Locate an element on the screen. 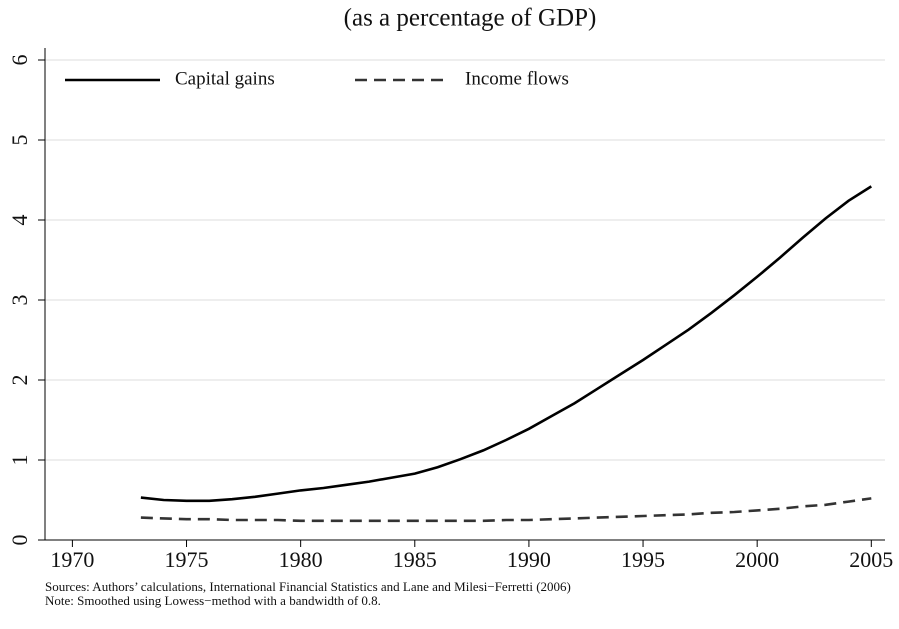 This screenshot has height=629, width=899. x-tick-label: 1995 is located at coordinates (643, 559).